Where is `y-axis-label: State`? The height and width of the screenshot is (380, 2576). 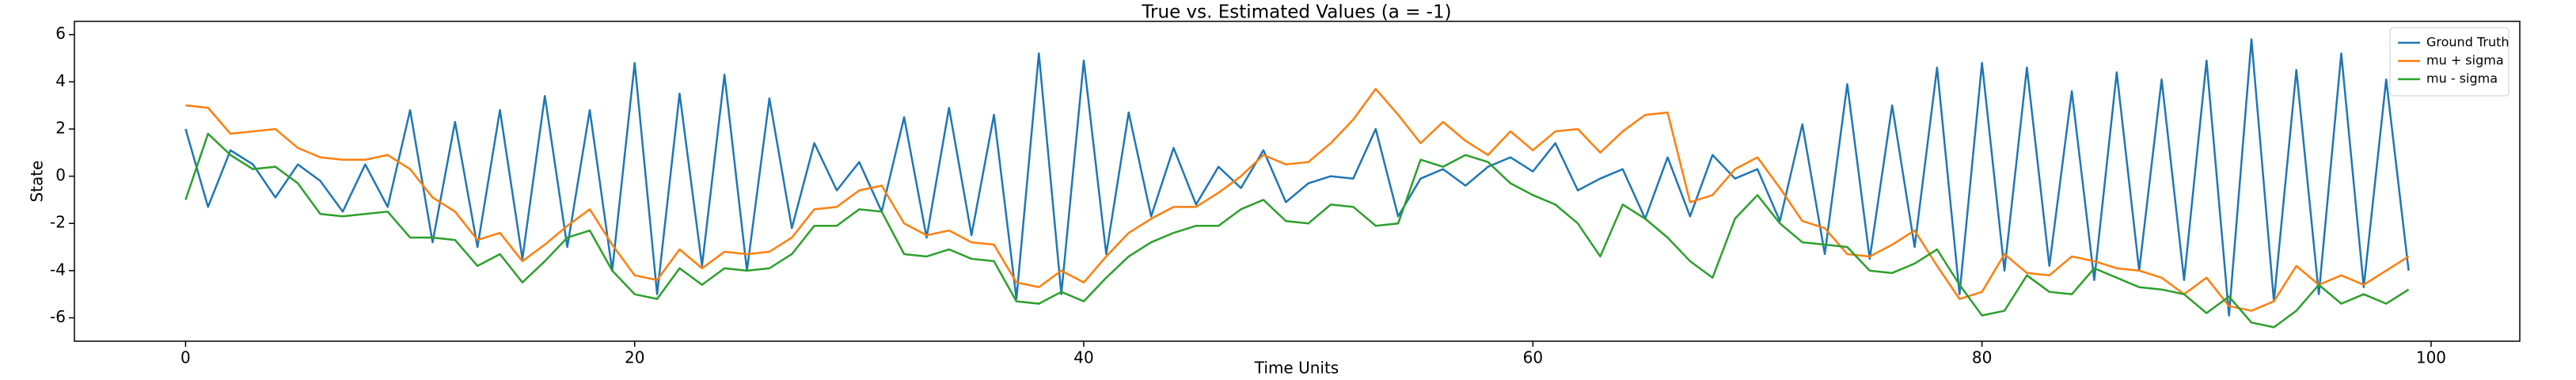 y-axis-label: State is located at coordinates (37, 182).